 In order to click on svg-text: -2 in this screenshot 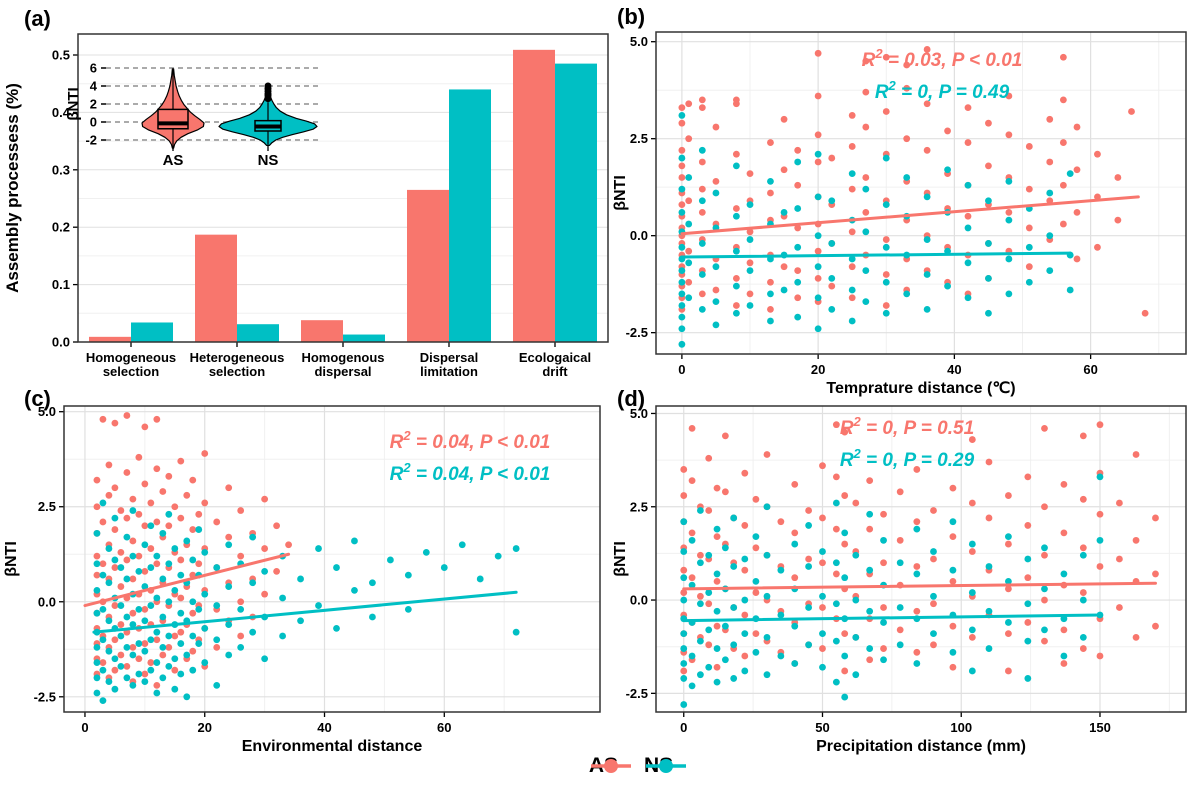, I will do `click(91, 140)`.